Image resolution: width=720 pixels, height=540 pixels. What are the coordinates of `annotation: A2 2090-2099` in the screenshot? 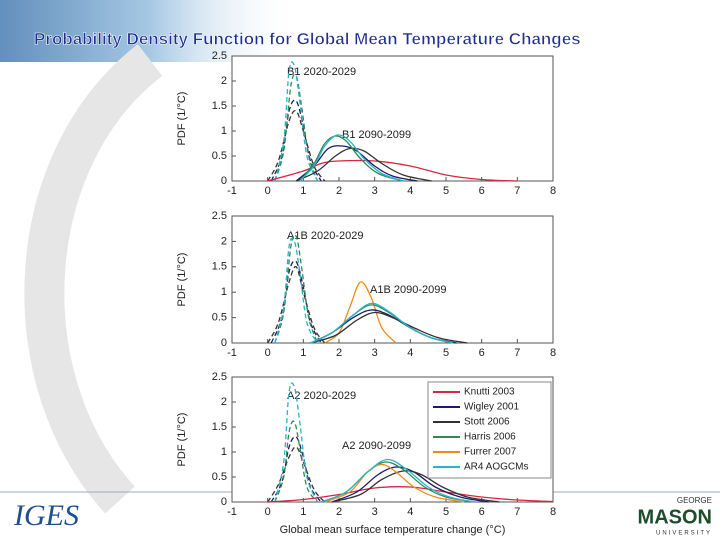 It's located at (376, 446).